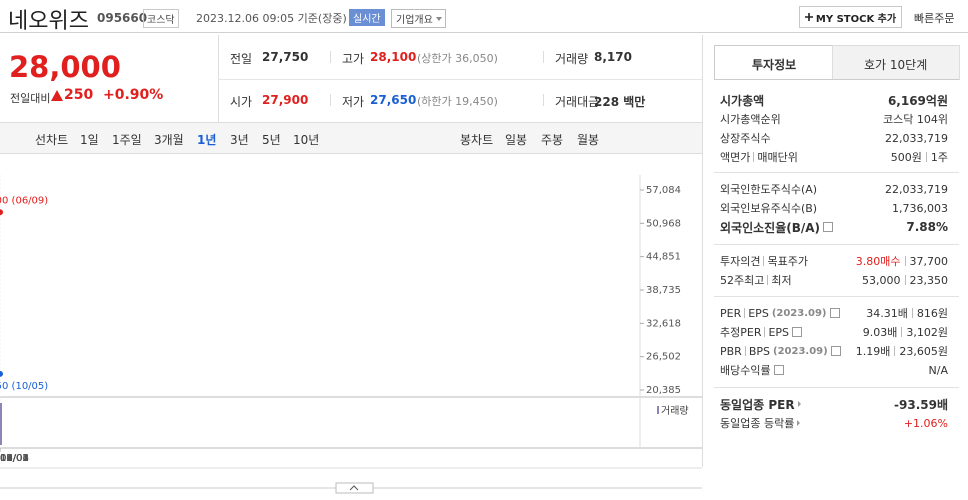 The height and width of the screenshot is (500, 968). Describe the element at coordinates (588, 140) in the screenshot. I see `candle-tab: 월봉` at that location.